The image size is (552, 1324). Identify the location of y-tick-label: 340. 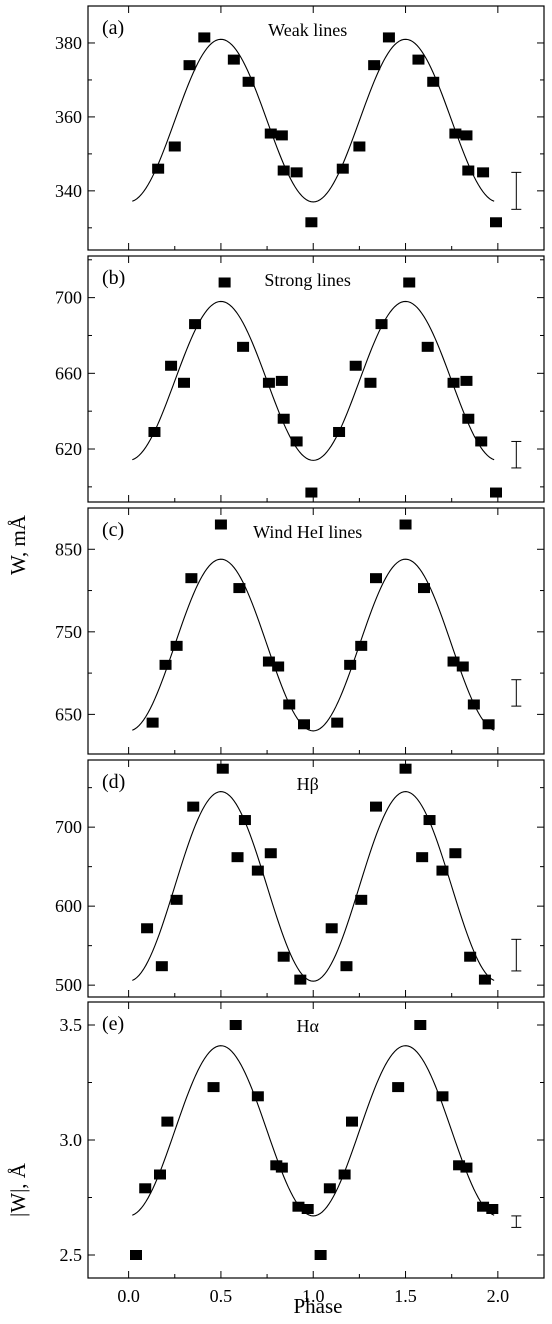
(68, 191).